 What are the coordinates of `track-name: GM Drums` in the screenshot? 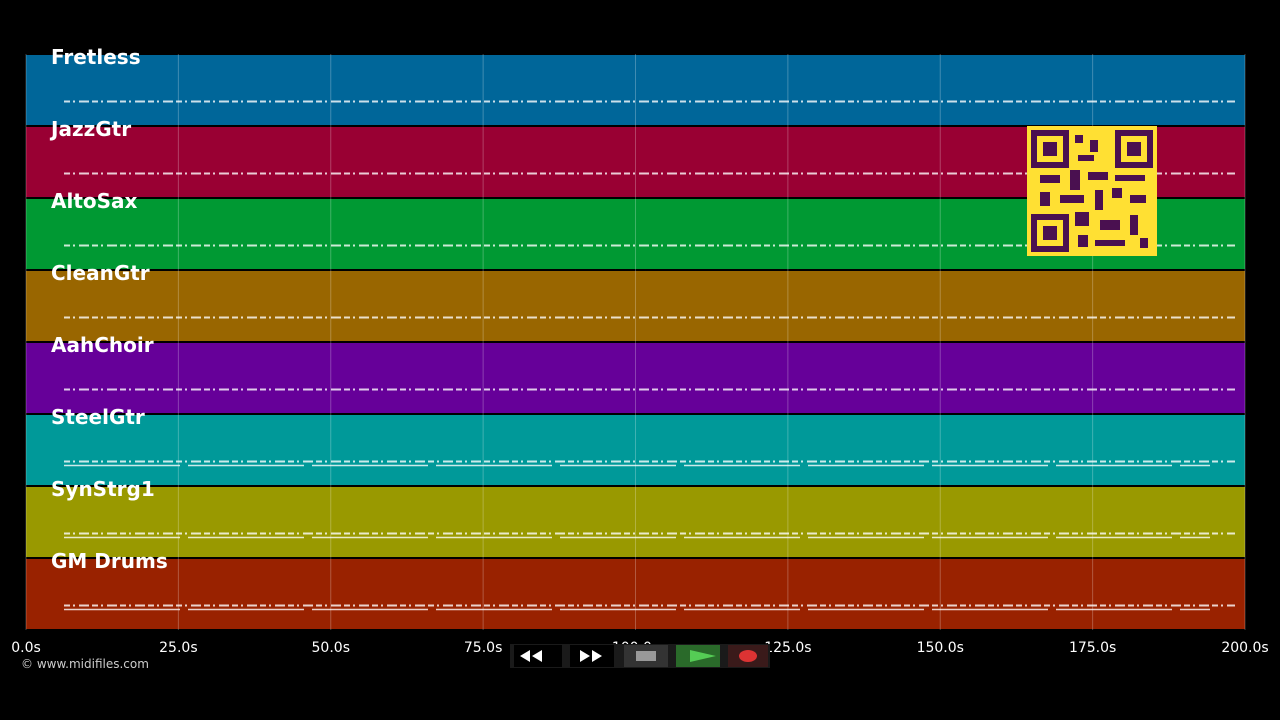 It's located at (109, 561).